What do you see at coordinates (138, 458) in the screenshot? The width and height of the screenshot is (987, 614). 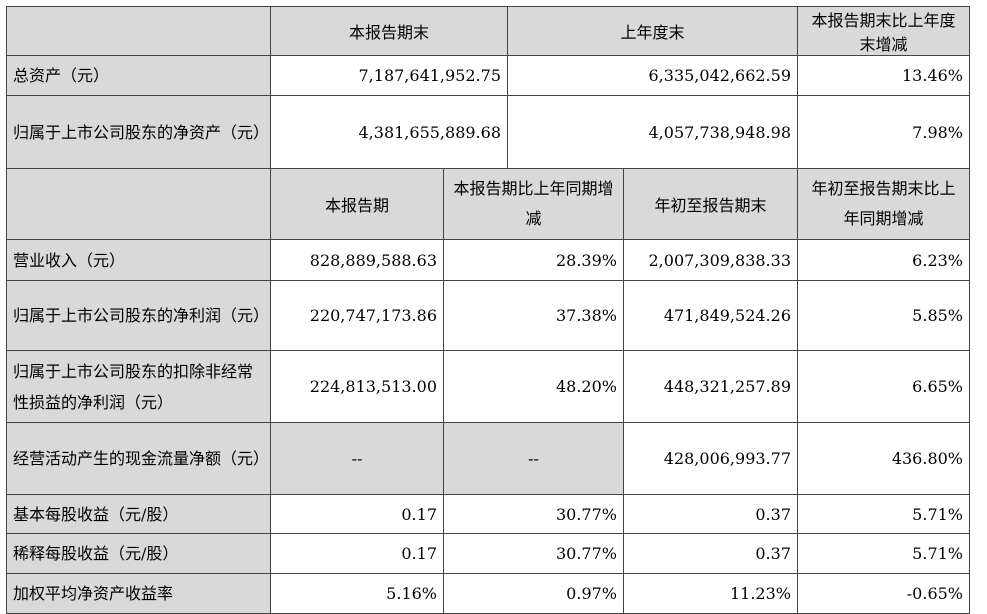 I see `row-label: 经营活动产生的现金流量净额（元）` at bounding box center [138, 458].